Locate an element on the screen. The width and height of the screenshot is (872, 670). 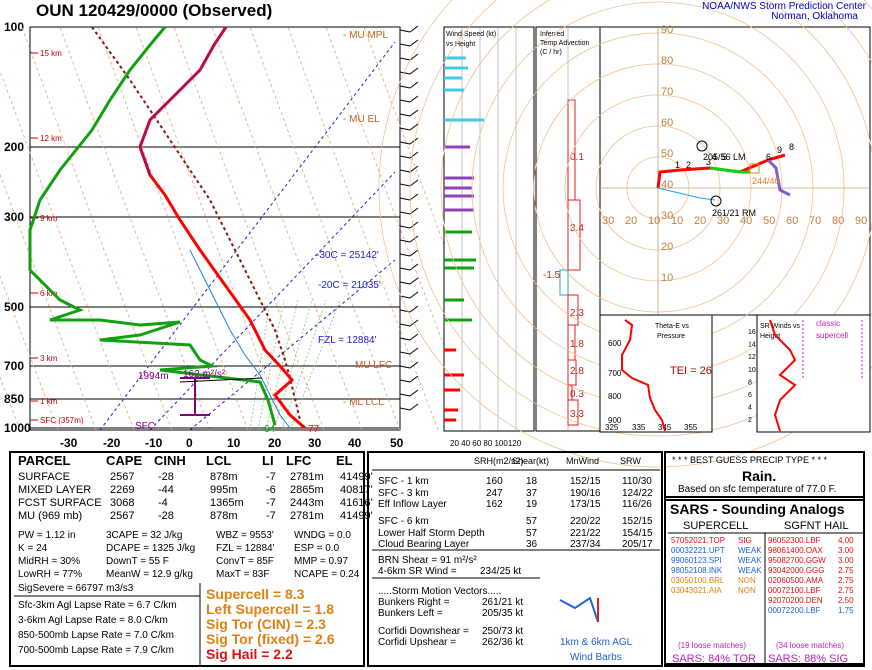
temp-tick-label: -20 is located at coordinates (112, 443).